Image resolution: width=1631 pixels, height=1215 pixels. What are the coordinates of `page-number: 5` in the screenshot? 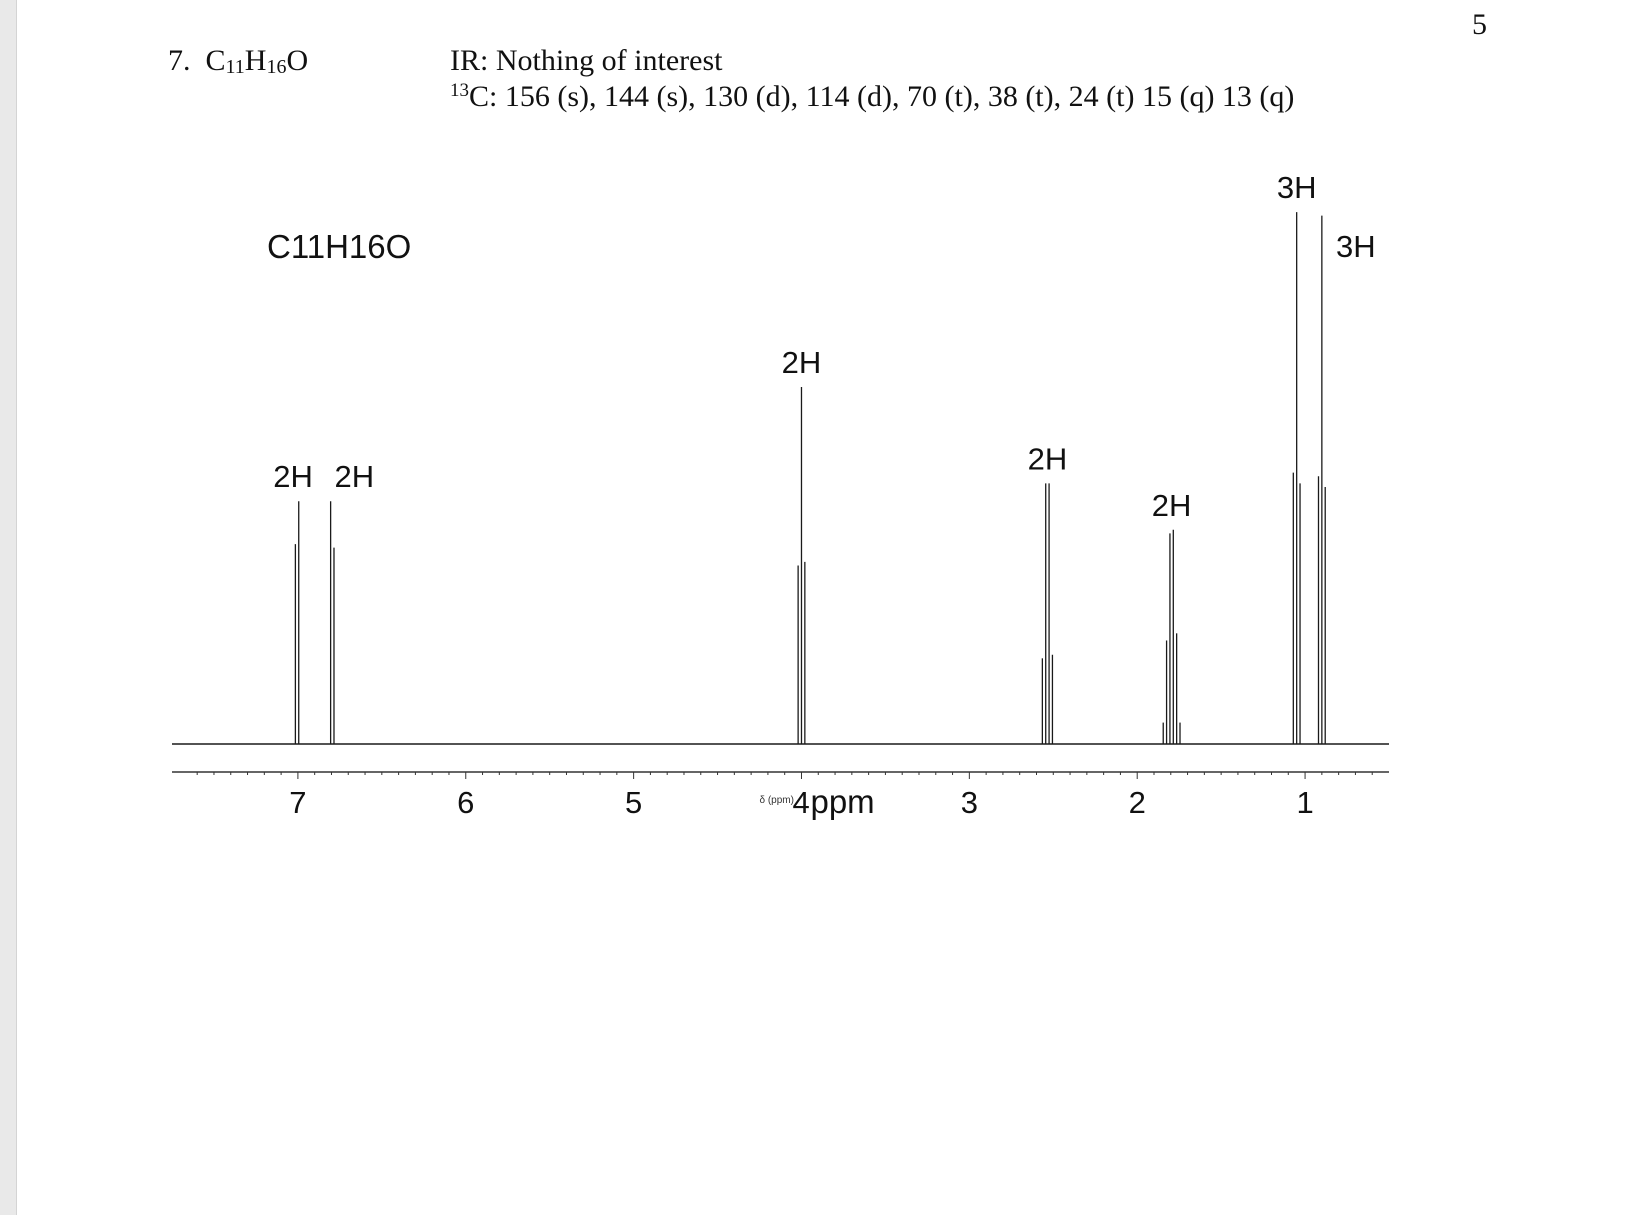 It's located at (1479, 24).